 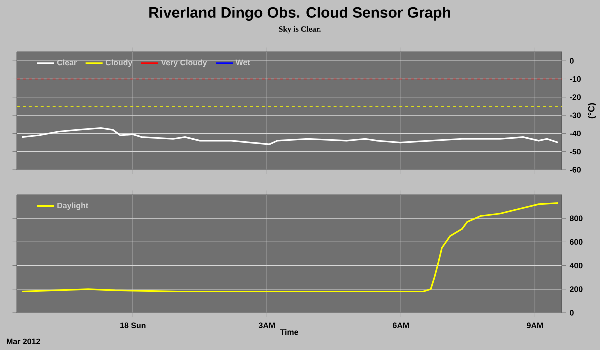 I want to click on y-axis-title: (°C), so click(x=592, y=111).